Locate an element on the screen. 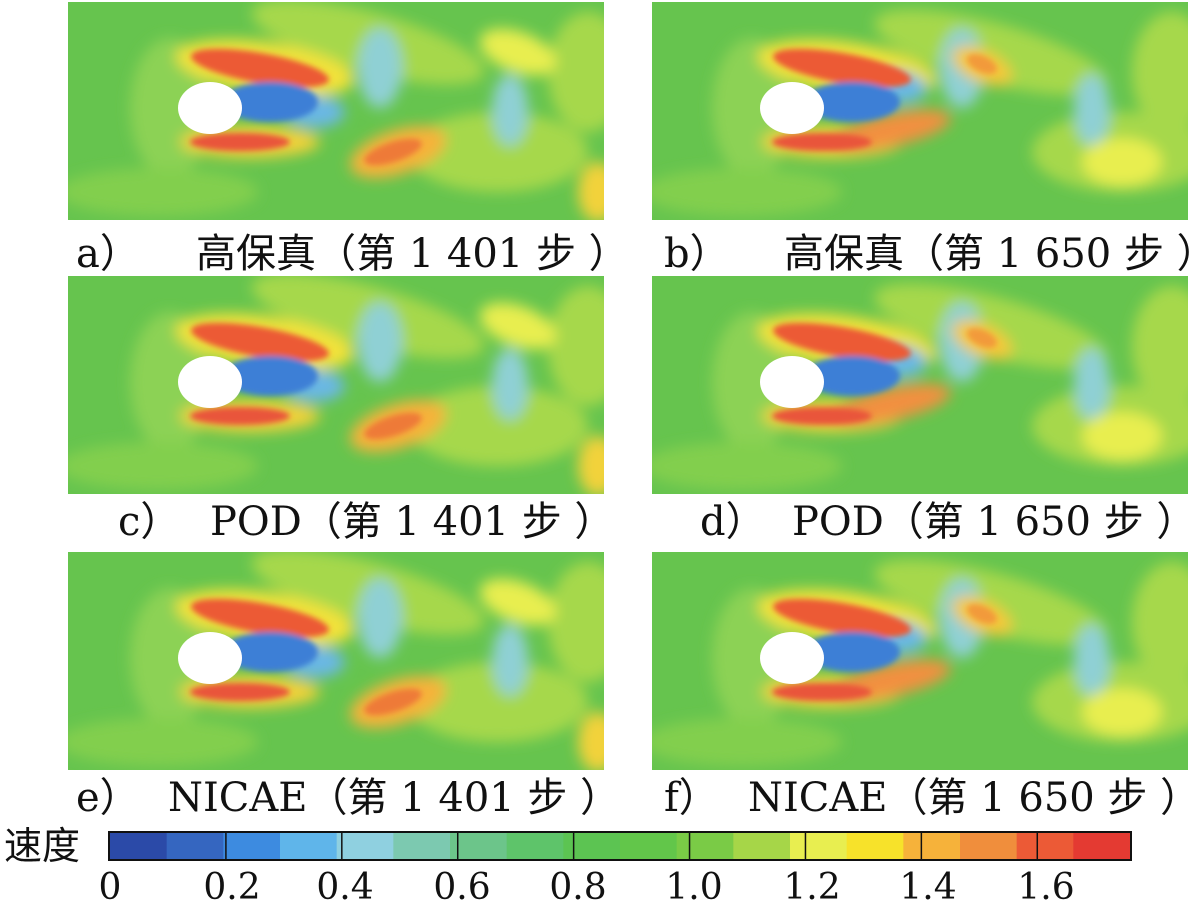  caption-c: c） POD（第 1 401 步 ） is located at coordinates (366, 522).